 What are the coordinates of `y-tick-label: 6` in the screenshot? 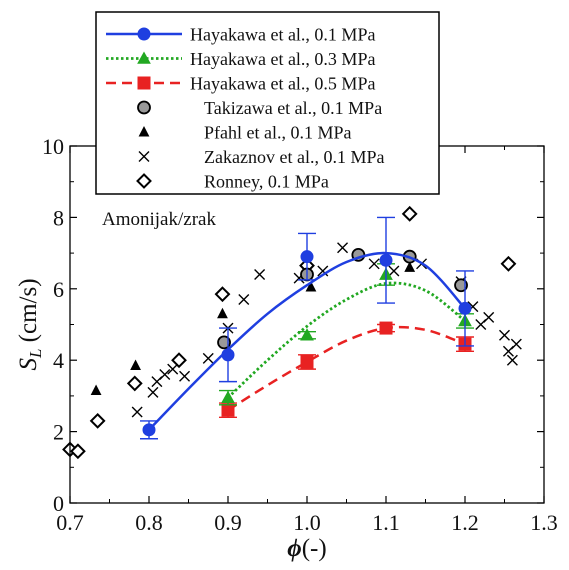 It's located at (58, 289).